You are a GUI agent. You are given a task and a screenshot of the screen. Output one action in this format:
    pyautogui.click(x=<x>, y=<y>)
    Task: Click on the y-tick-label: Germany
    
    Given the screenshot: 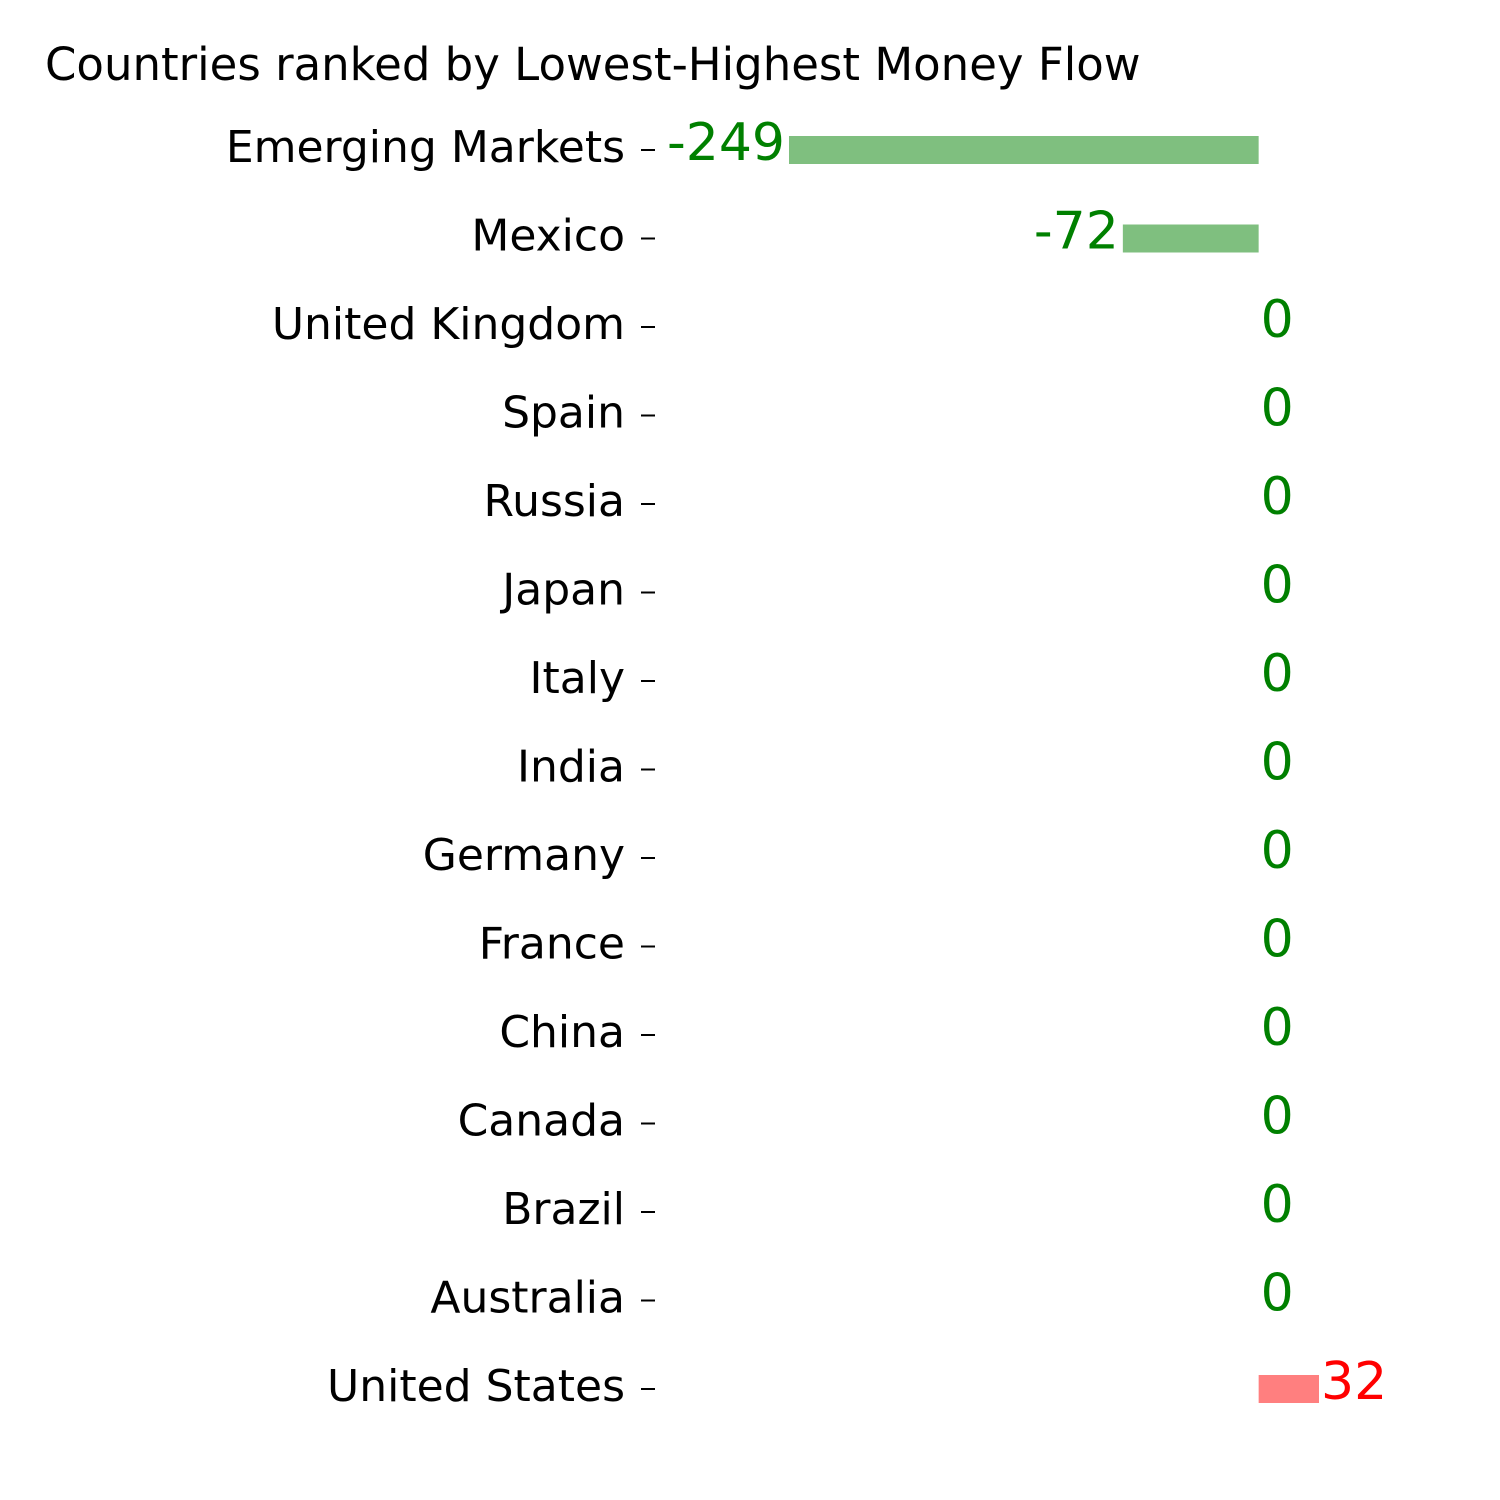 What is the action you would take?
    pyautogui.click(x=524, y=855)
    